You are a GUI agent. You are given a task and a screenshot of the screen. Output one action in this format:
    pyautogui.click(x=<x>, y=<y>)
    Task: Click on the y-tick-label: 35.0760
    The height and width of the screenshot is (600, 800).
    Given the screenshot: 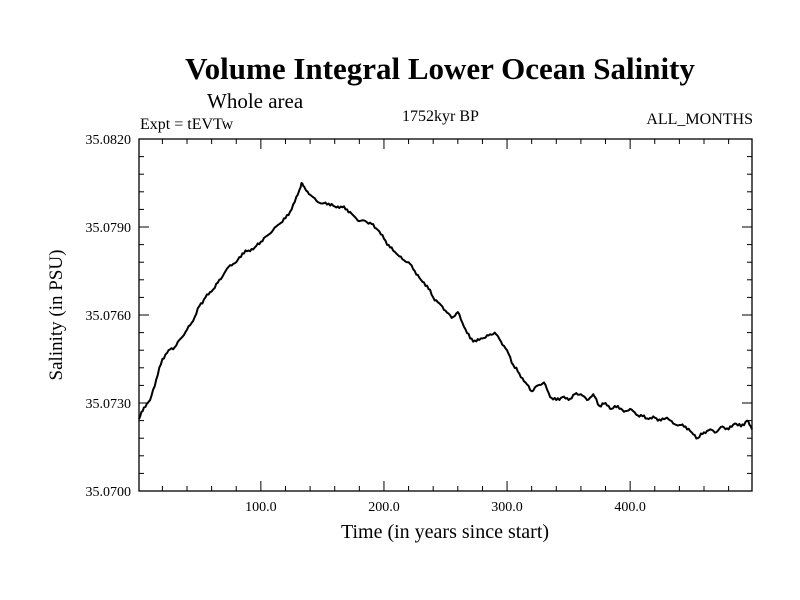 What is the action you would take?
    pyautogui.click(x=109, y=316)
    